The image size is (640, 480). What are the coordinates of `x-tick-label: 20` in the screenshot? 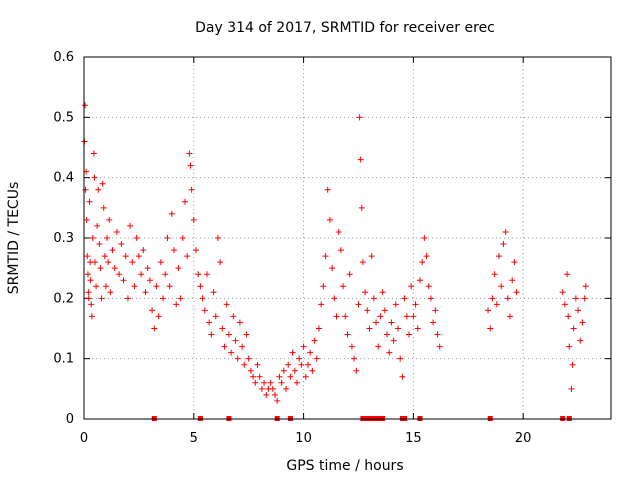 It's located at (523, 438).